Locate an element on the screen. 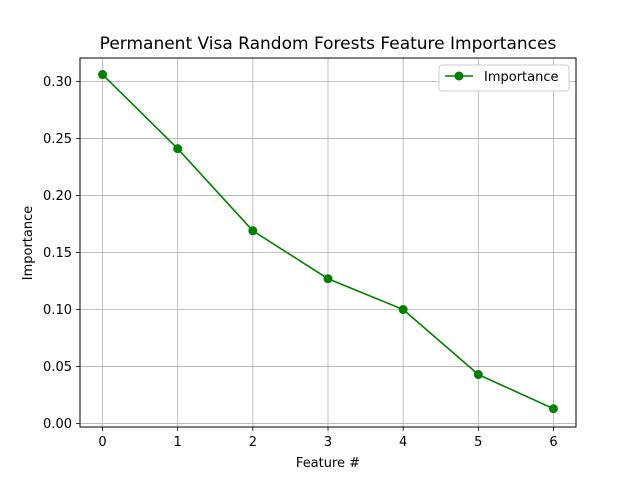  legend-box is located at coordinates (504, 78).